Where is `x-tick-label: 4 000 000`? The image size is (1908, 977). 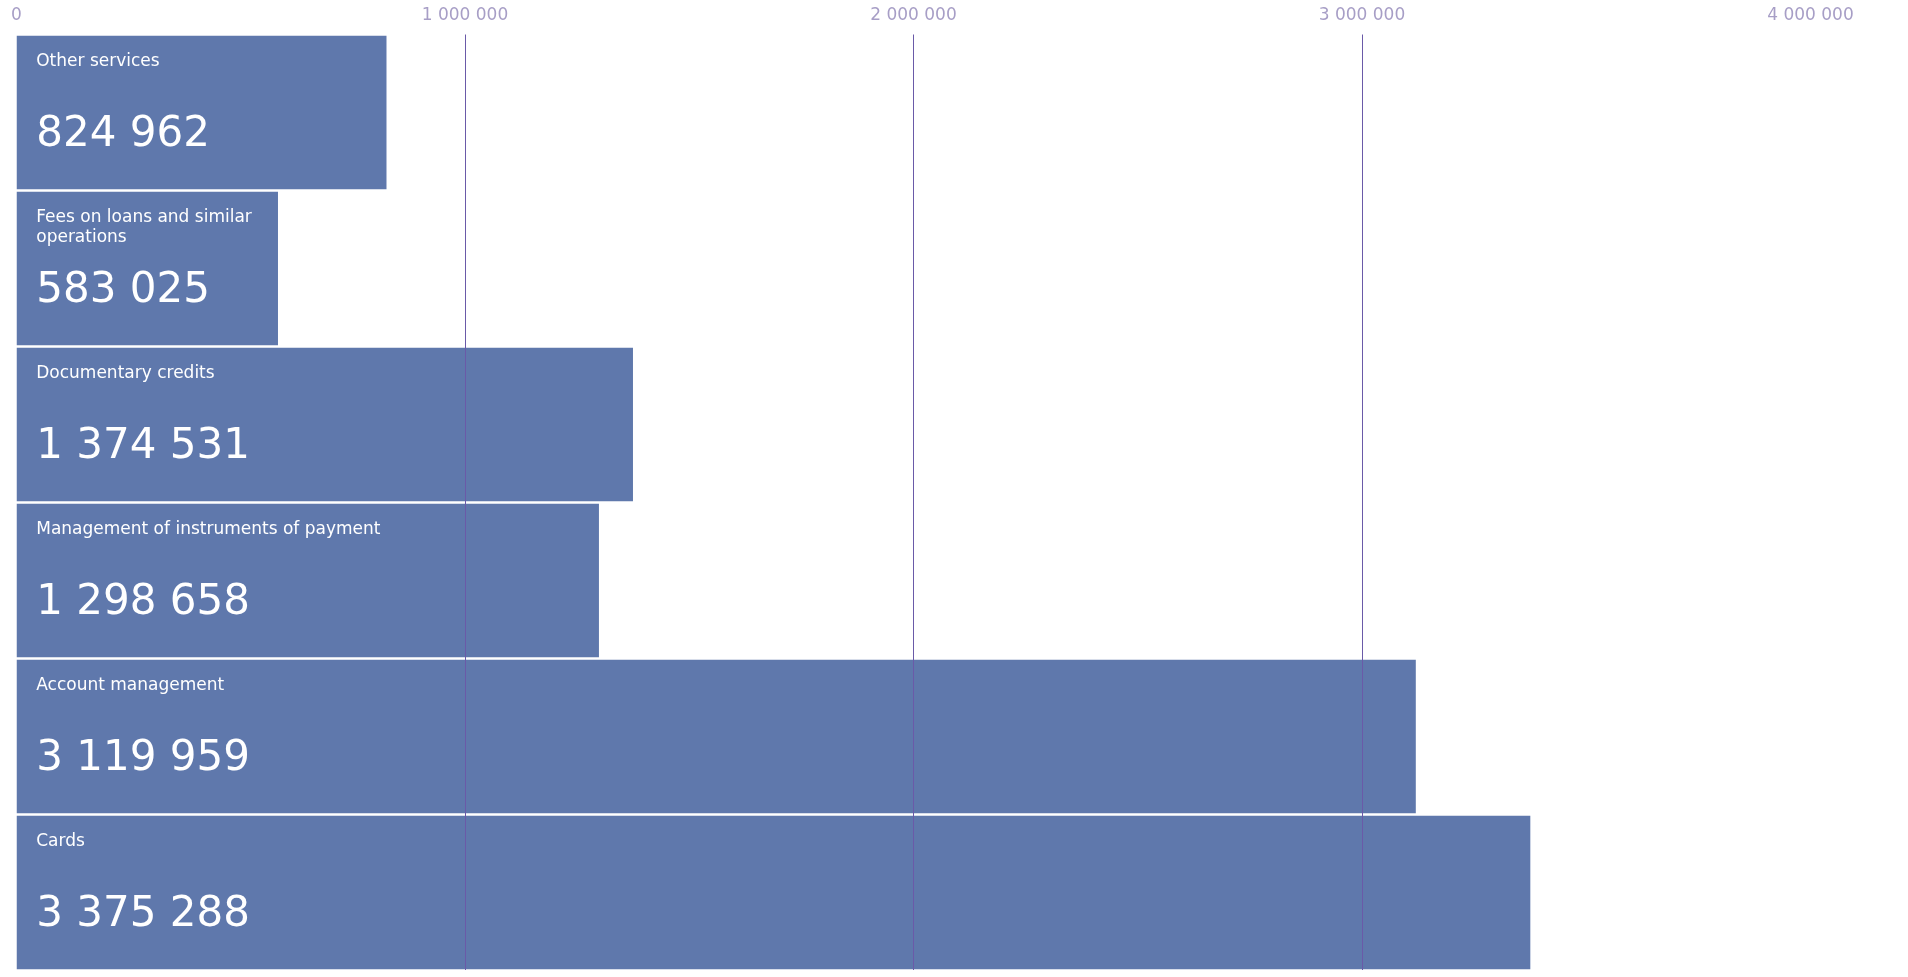 x-tick-label: 4 000 000 is located at coordinates (1810, 13).